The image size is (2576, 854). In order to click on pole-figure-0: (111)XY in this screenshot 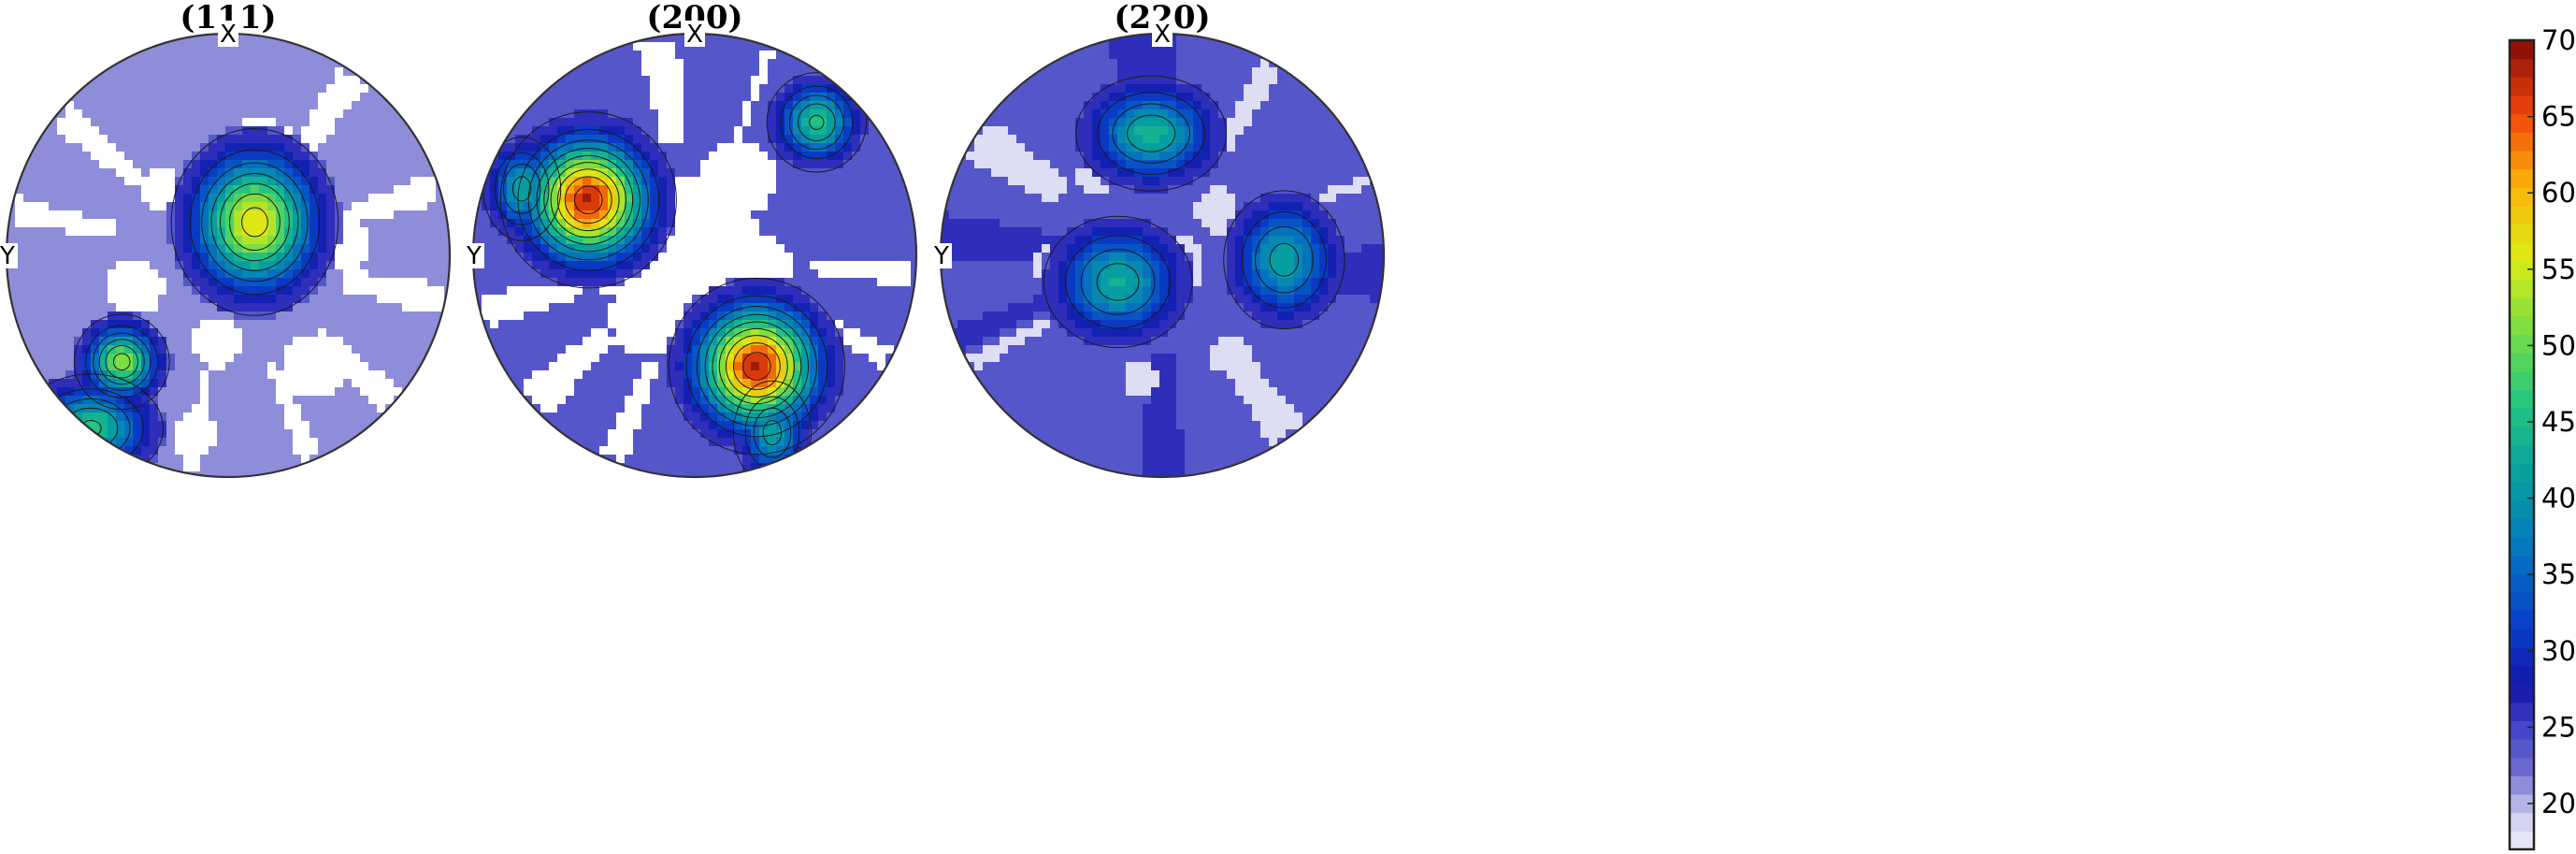, I will do `click(226, 239)`.